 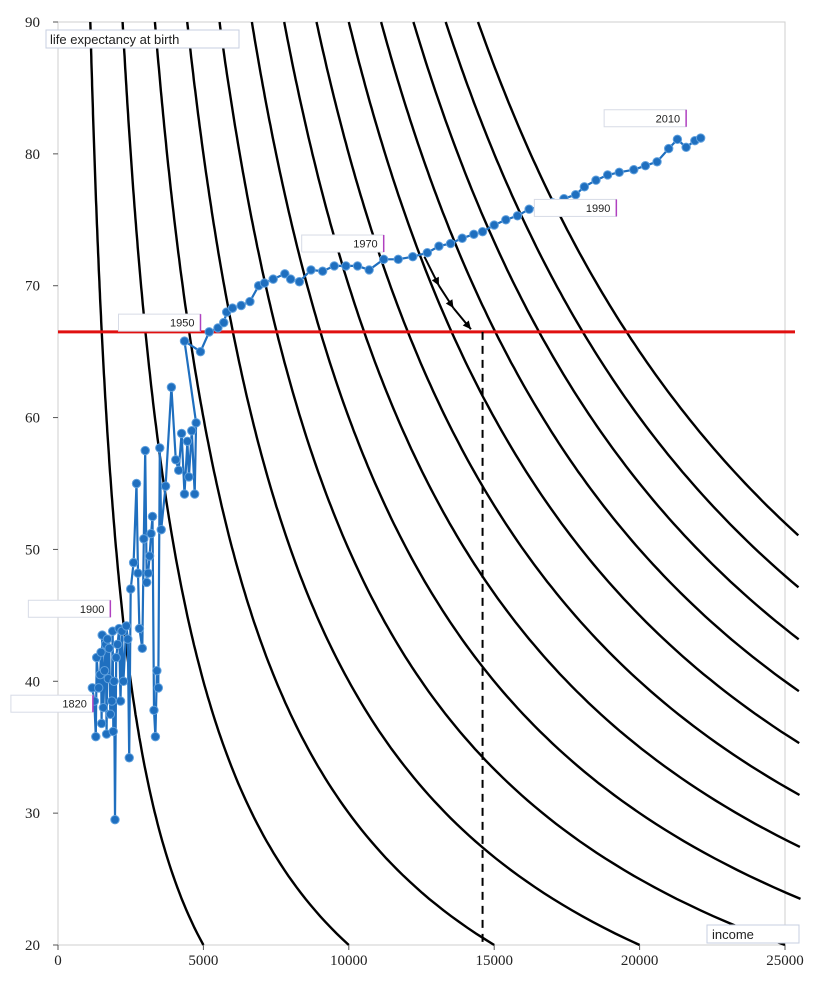 I want to click on year-label: 1990, so click(x=598, y=209).